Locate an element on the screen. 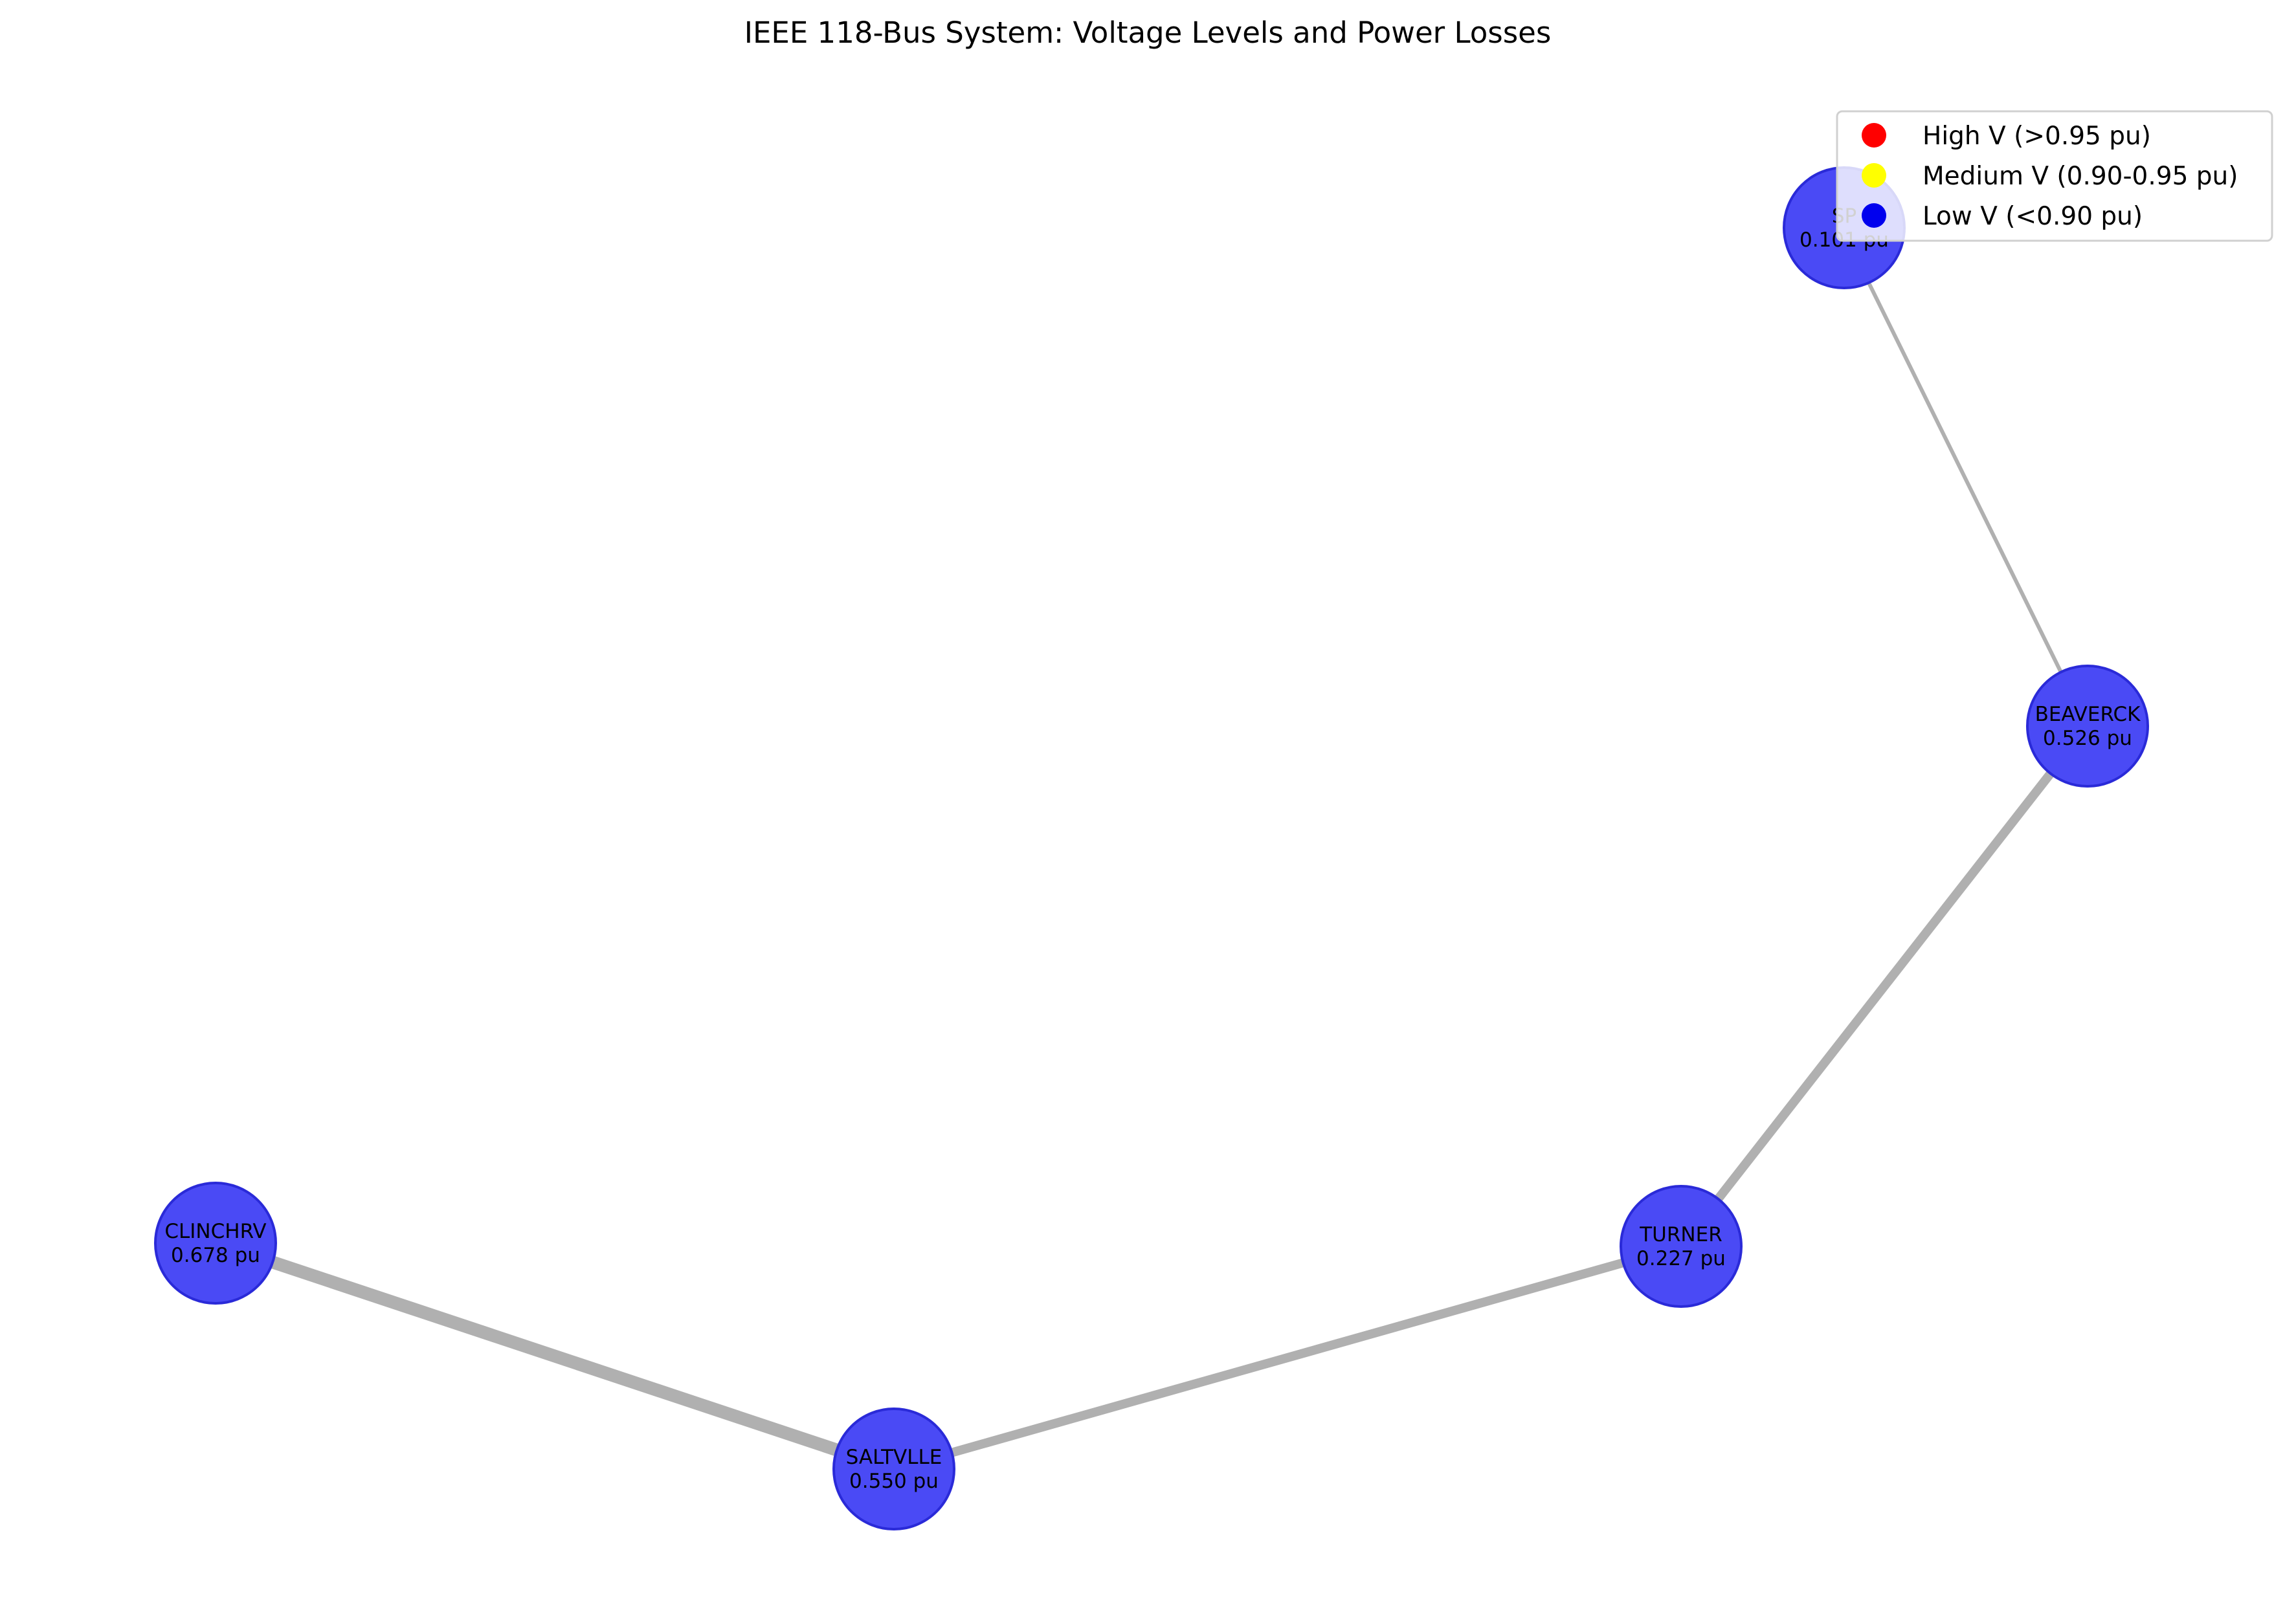 Image resolution: width=2296 pixels, height=1612 pixels. node-voltage: 0.526 pu is located at coordinates (2087, 739).